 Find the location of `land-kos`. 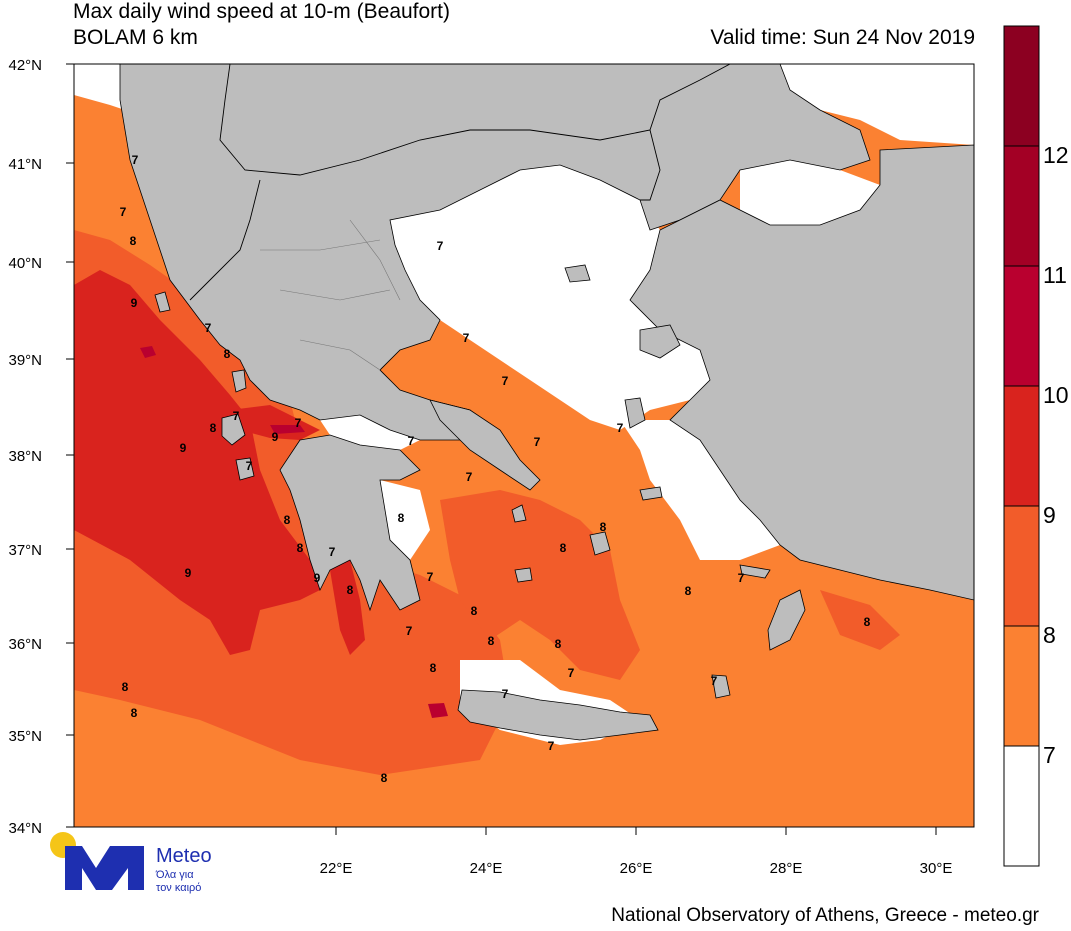

land-kos is located at coordinates (755, 571).